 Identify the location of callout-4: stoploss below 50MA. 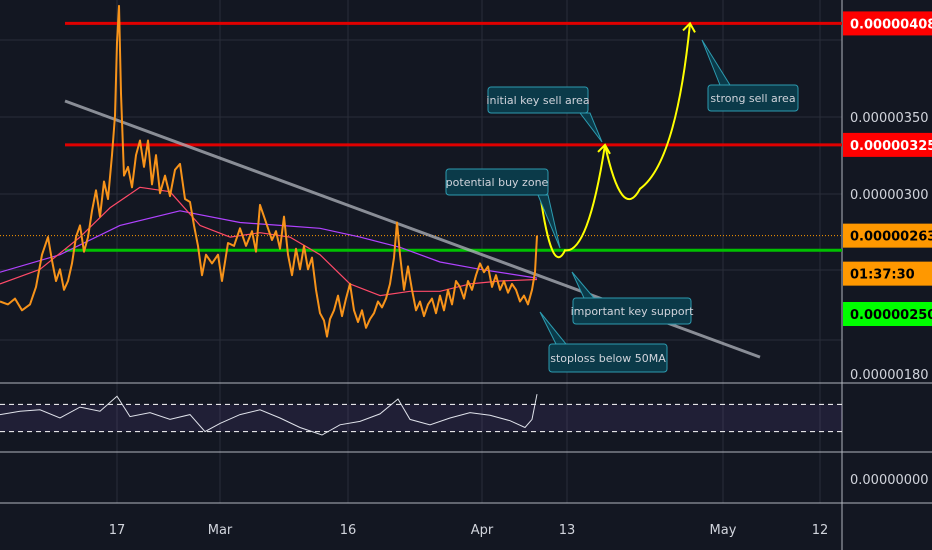
(603, 342).